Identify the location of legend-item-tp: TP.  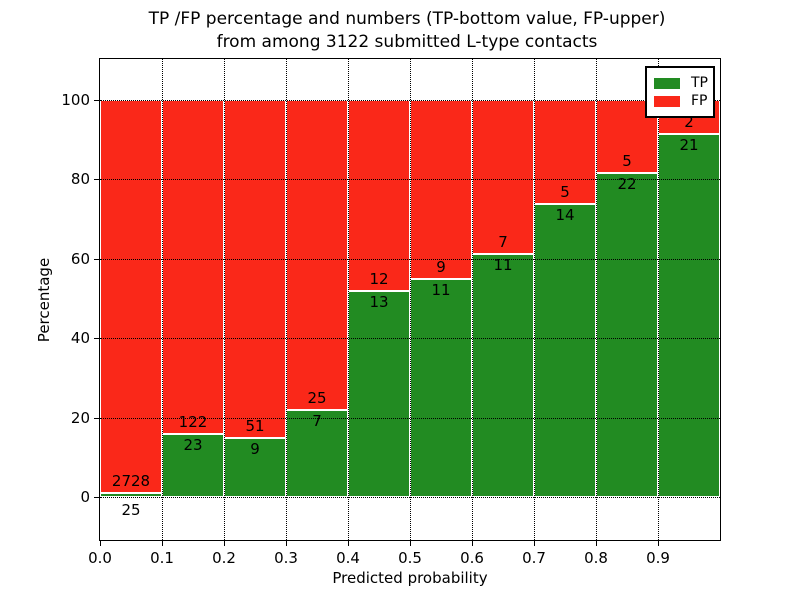
(681, 83).